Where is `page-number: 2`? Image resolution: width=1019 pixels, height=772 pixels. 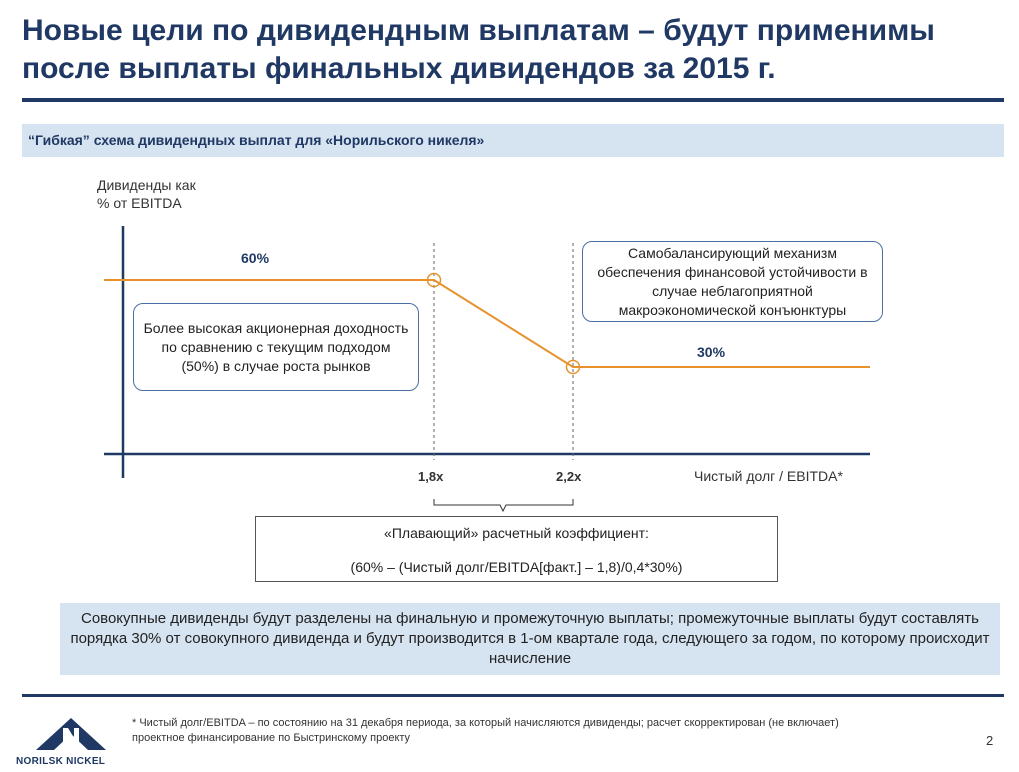
page-number: 2 is located at coordinates (990, 740).